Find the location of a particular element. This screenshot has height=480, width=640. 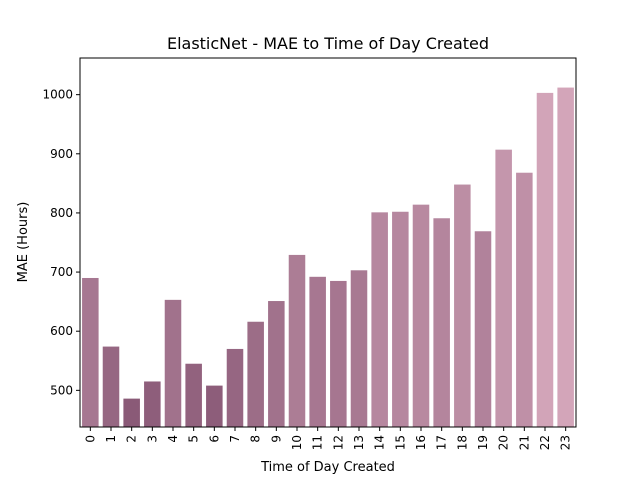

x-tick-label: 7 is located at coordinates (235, 439).